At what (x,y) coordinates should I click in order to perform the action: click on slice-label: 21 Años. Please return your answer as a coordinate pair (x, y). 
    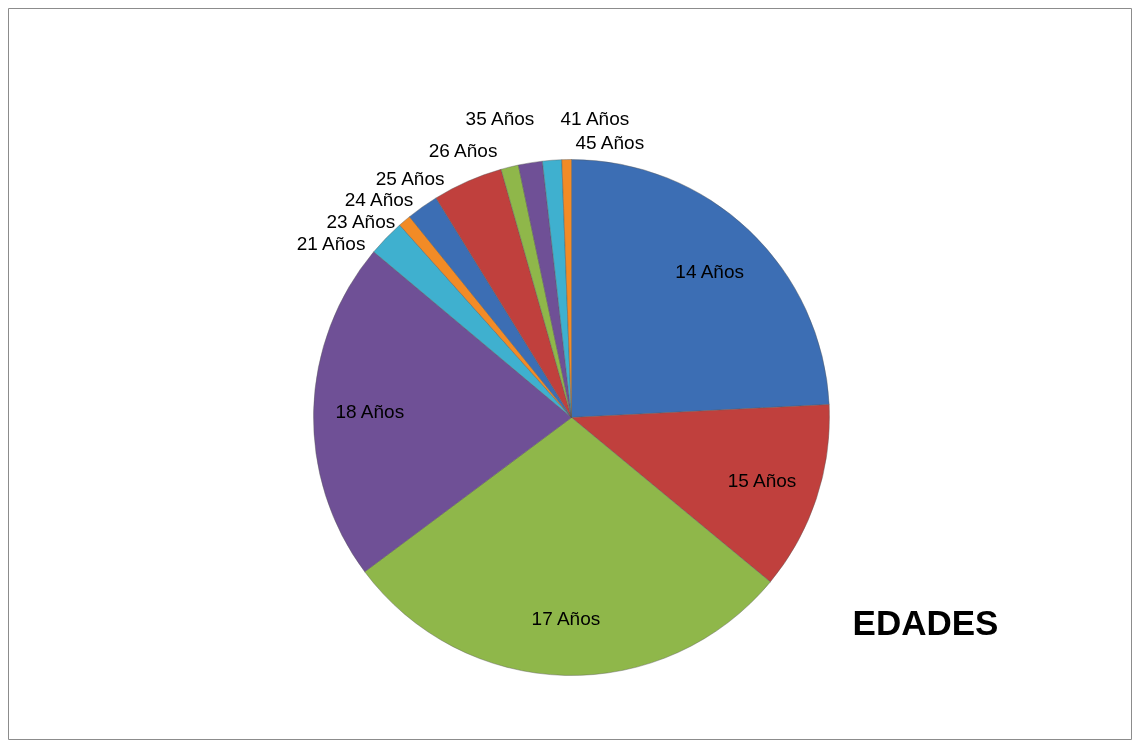
    Looking at the image, I should click on (331, 244).